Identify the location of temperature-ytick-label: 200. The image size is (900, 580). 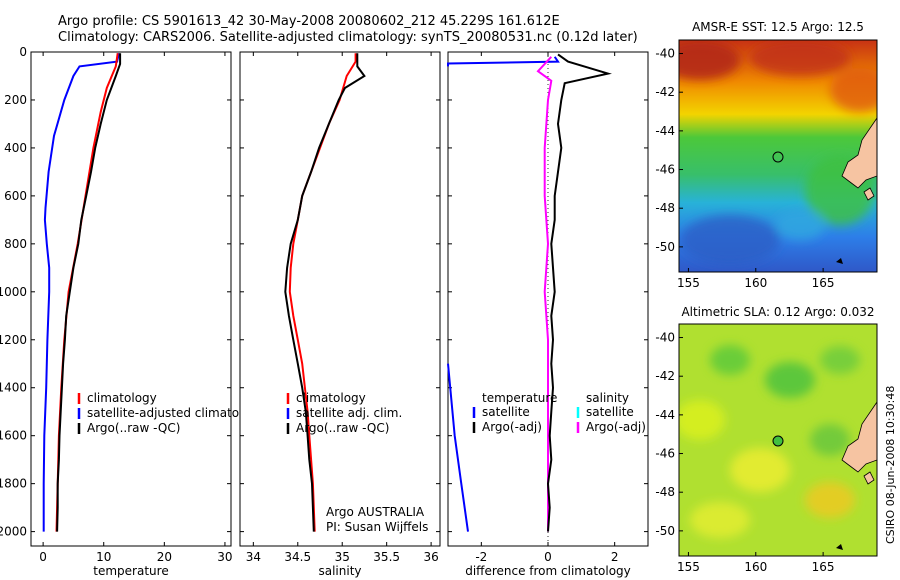
(15, 100).